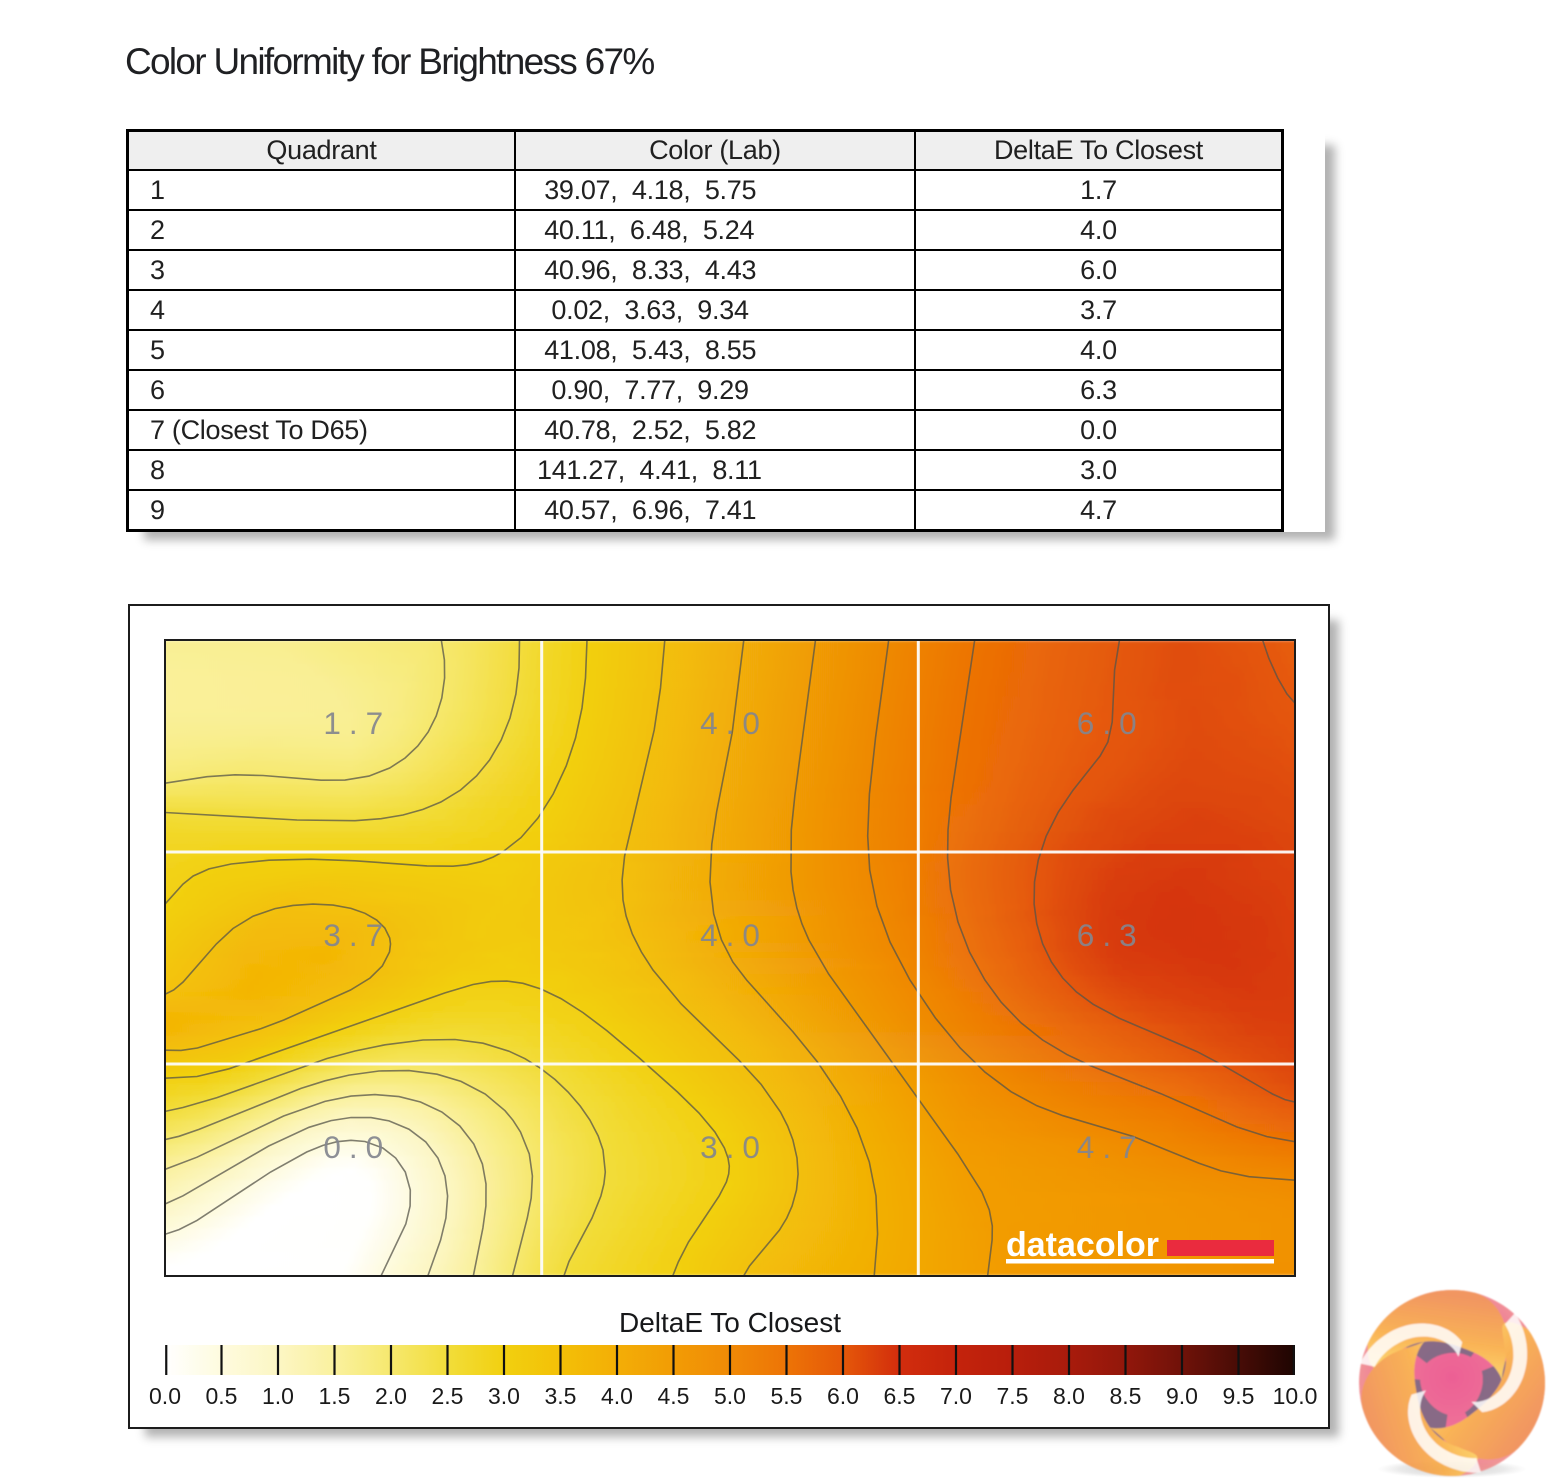 Image resolution: width=1548 pixels, height=1481 pixels. Describe the element at coordinates (357, 723) in the screenshot. I see `svg-text: 1.7` at that location.